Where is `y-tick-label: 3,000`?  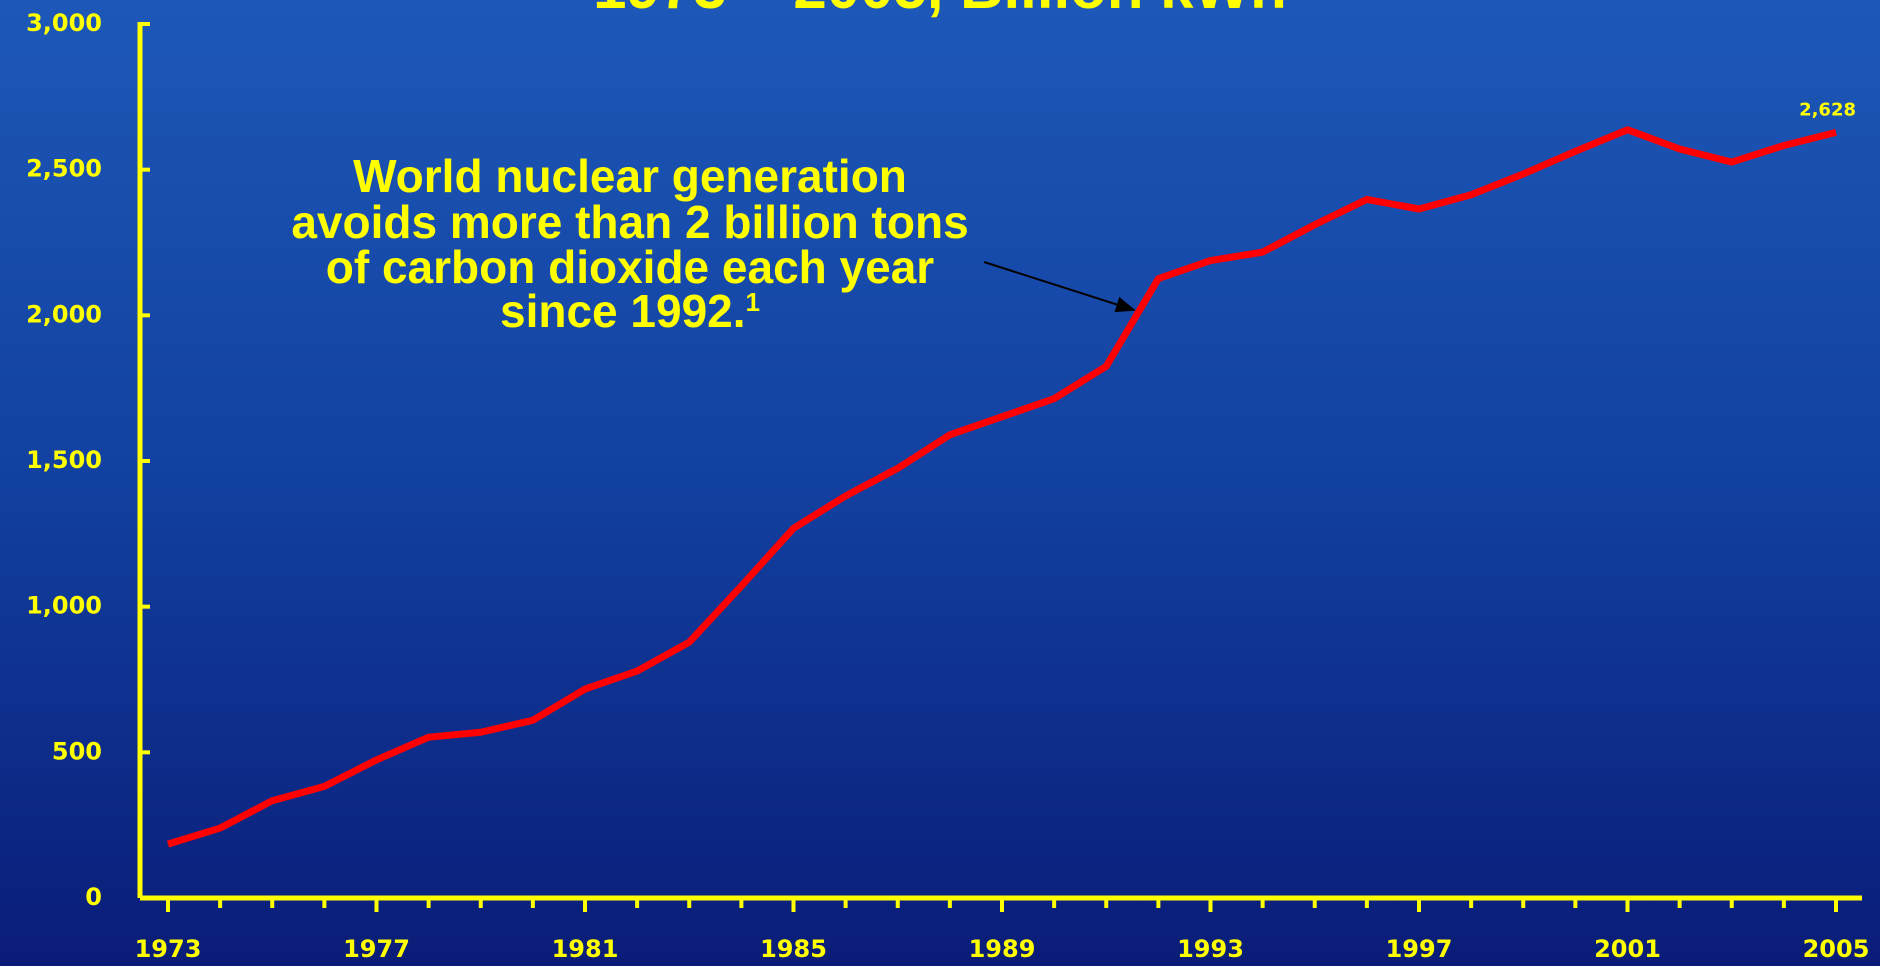
y-tick-label: 3,000 is located at coordinates (64, 23).